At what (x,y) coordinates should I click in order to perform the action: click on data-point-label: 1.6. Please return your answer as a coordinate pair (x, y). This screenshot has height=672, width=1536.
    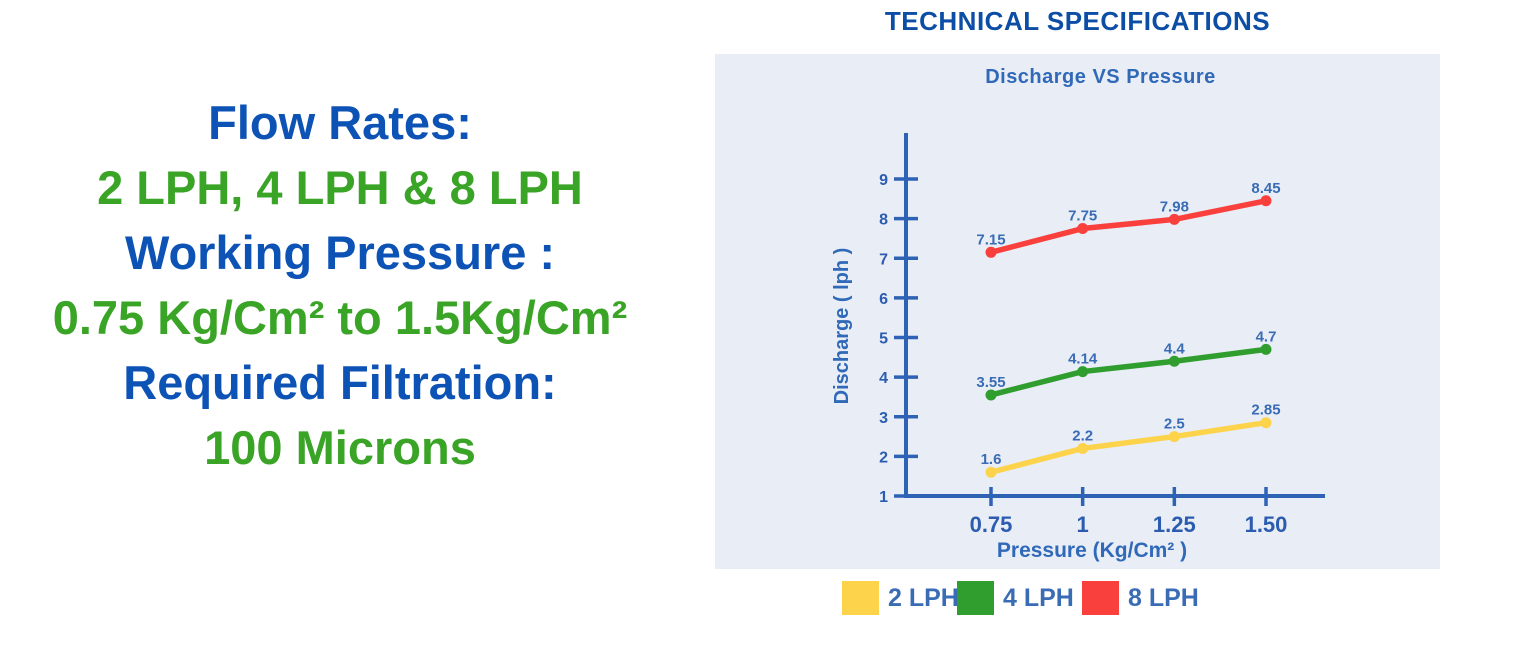
    Looking at the image, I should click on (991, 459).